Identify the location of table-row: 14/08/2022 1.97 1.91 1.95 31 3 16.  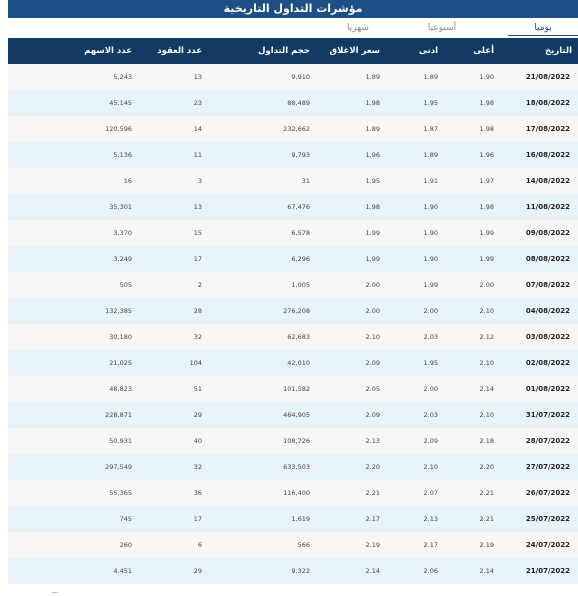
(293, 181).